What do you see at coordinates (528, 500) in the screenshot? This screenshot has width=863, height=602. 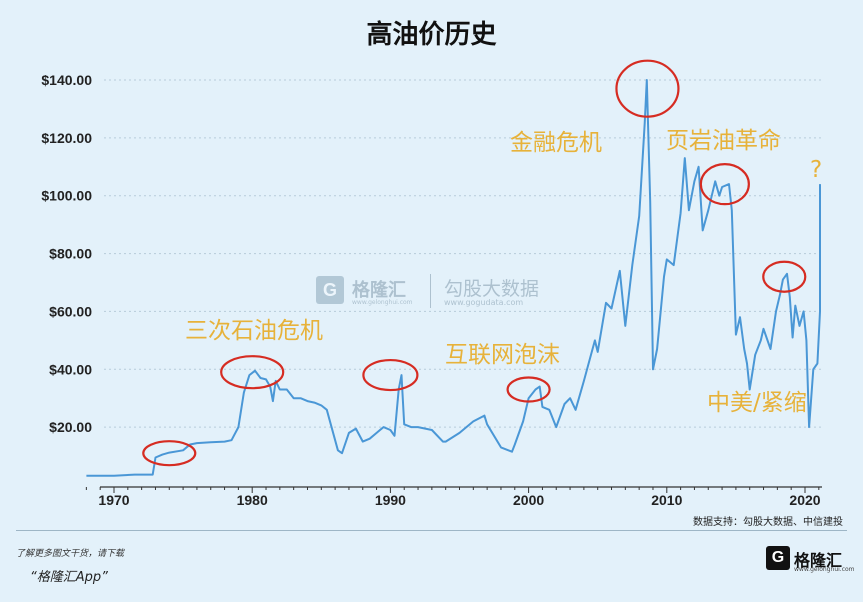 I see `x-tick-label: 2000` at bounding box center [528, 500].